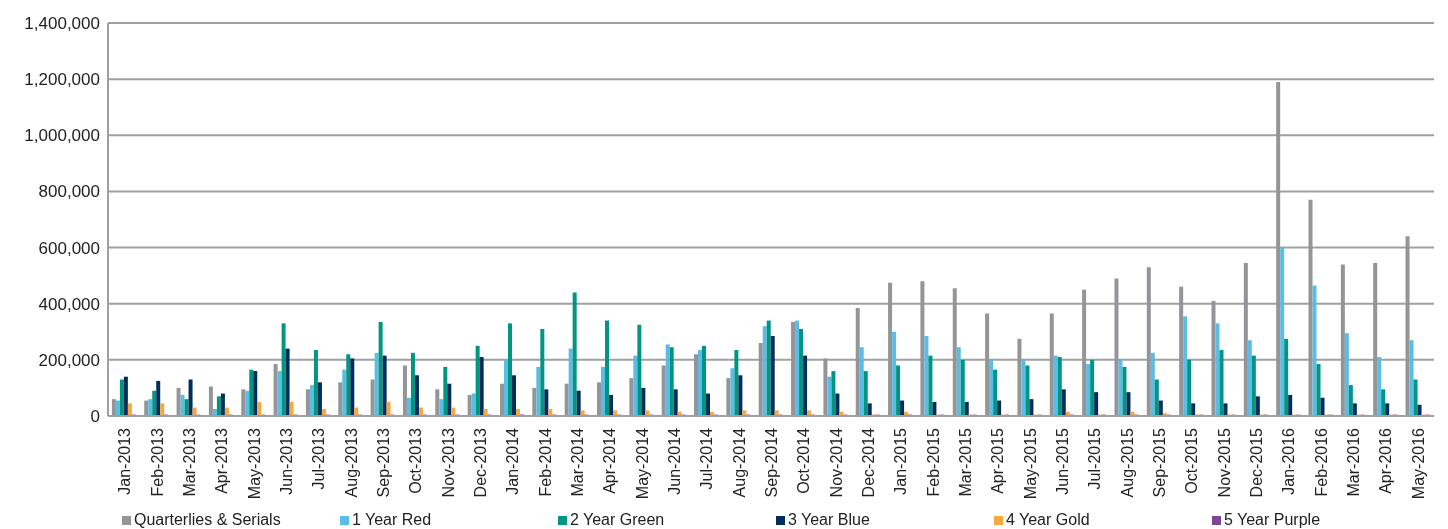 This screenshot has height=529, width=1448. What do you see at coordinates (836, 462) in the screenshot?
I see `x-tick-label: Nov-2014` at bounding box center [836, 462].